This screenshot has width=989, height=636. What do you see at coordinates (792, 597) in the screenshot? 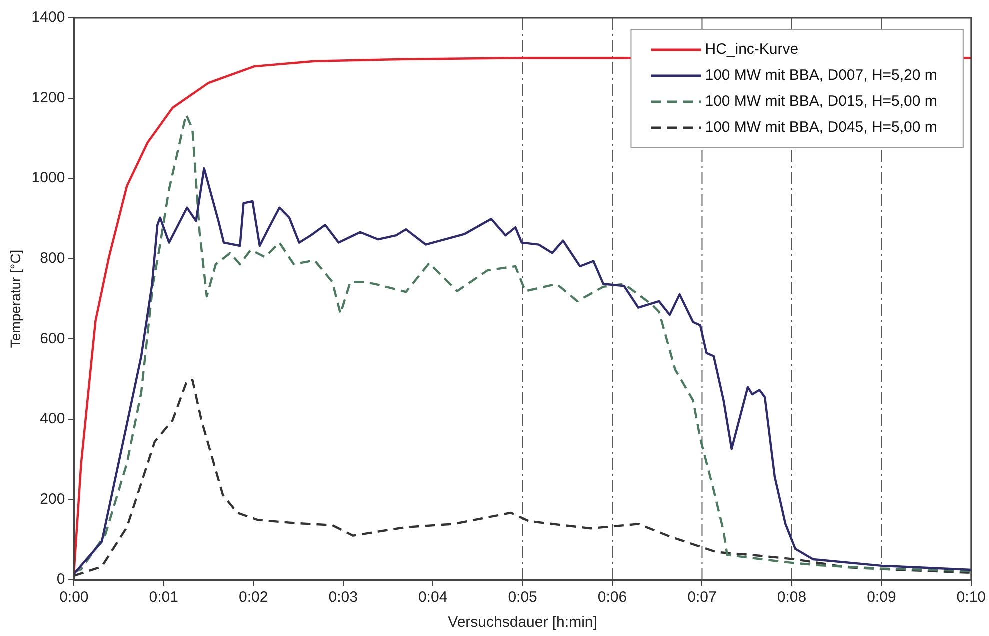
I see `x-tick-label: 0:08` at bounding box center [792, 597].